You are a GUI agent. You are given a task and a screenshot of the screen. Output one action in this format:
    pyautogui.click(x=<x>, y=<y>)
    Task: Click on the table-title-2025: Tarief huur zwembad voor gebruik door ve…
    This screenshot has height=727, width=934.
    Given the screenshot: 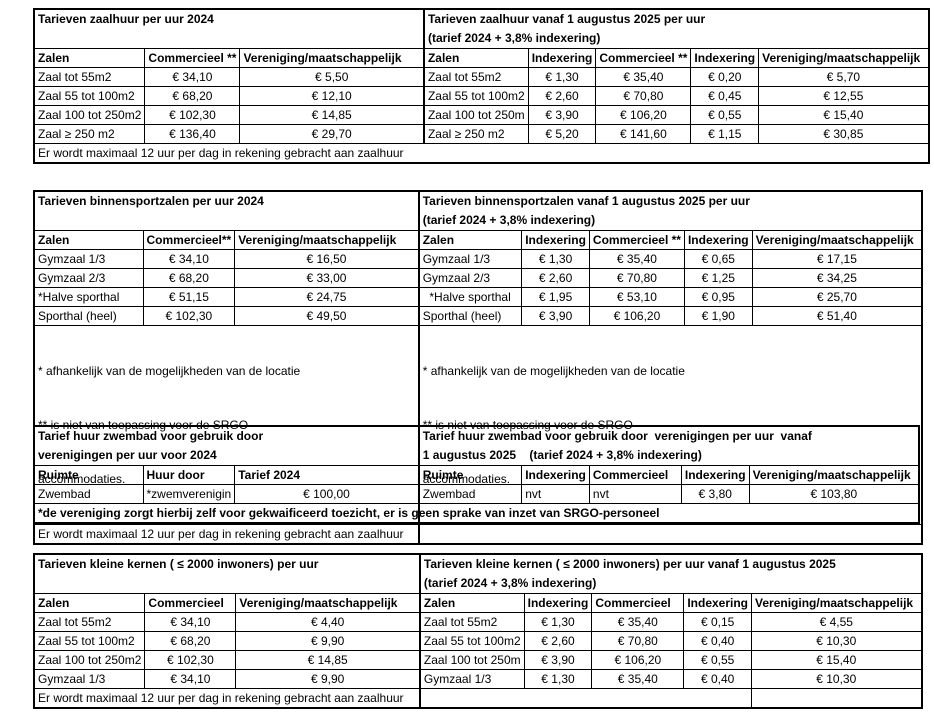 What is the action you would take?
    pyautogui.click(x=668, y=445)
    